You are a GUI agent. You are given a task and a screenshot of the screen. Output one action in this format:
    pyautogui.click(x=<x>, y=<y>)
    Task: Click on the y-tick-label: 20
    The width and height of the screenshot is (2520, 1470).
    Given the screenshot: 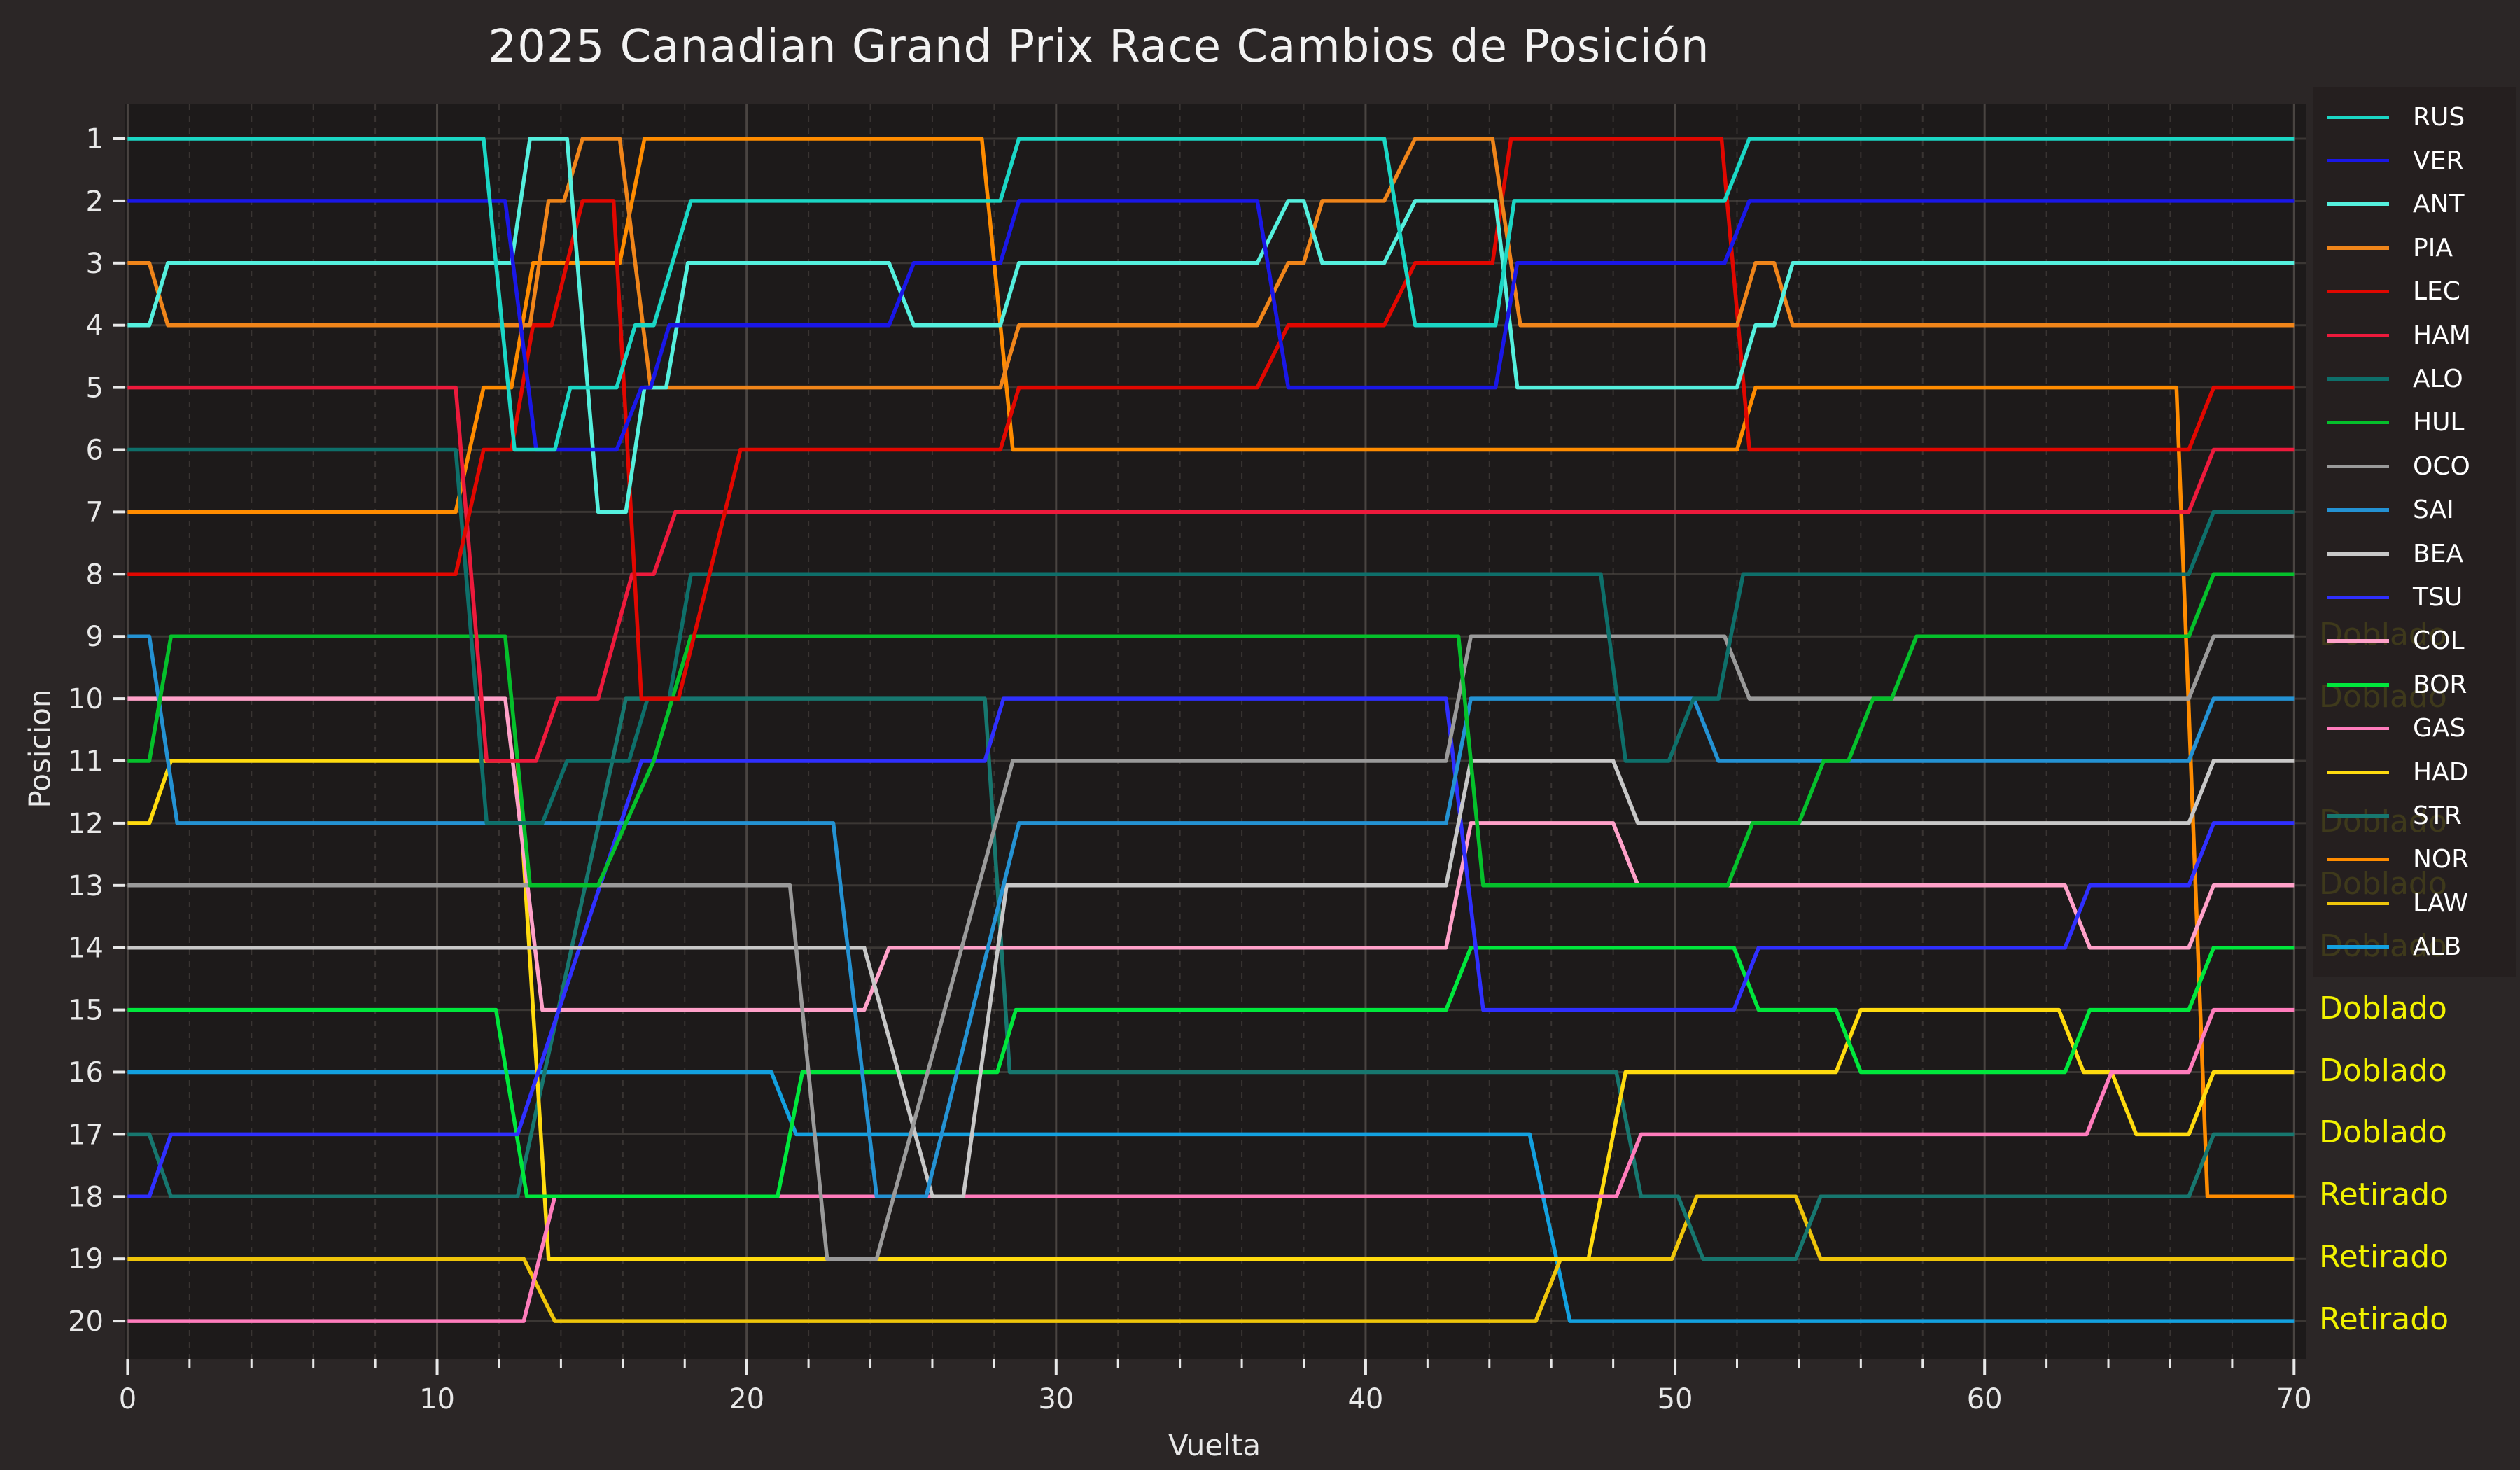 What is the action you would take?
    pyautogui.click(x=86, y=1322)
    